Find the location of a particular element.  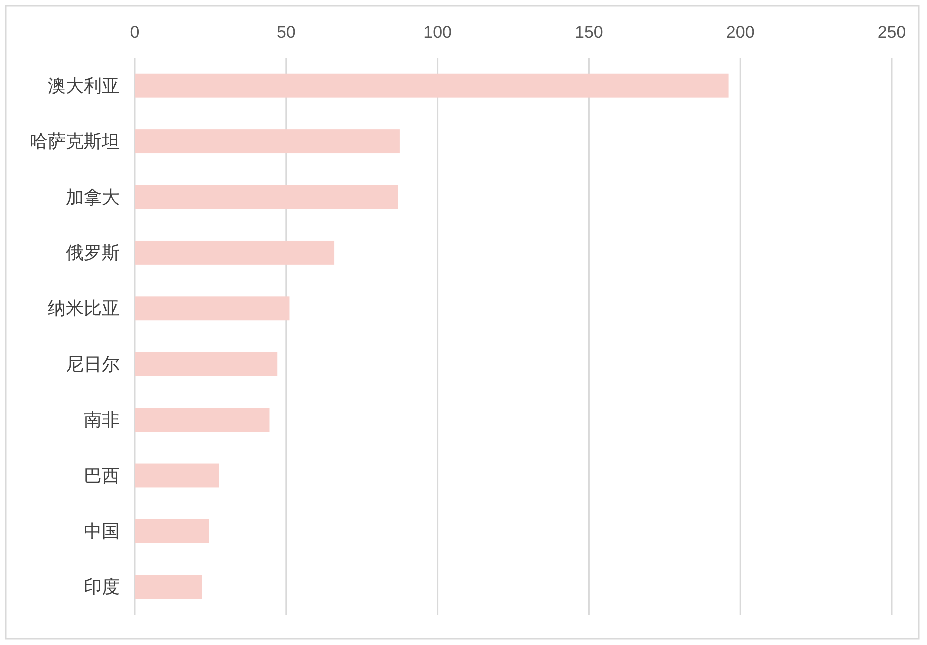

x-tick-label: 0 is located at coordinates (135, 32).